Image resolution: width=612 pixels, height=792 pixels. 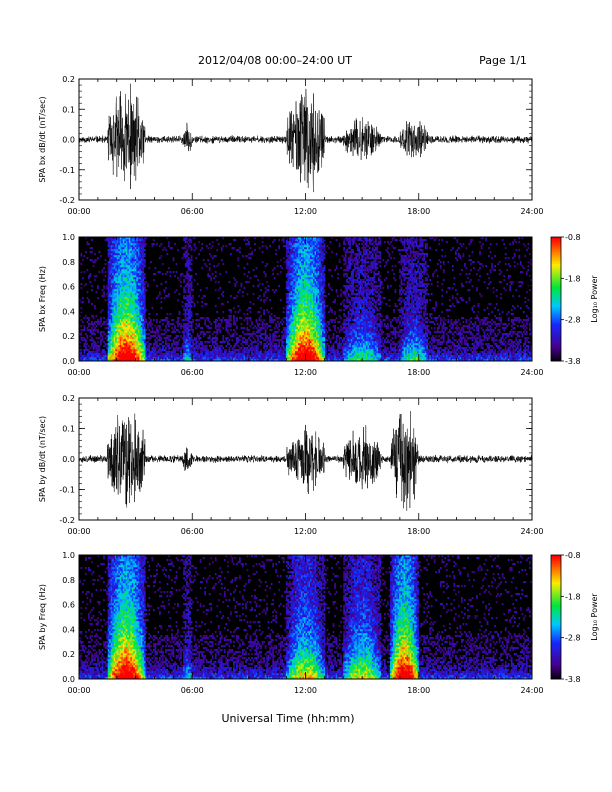 What do you see at coordinates (305, 461) in the screenshot?
I see `by-wave-trace` at bounding box center [305, 461].